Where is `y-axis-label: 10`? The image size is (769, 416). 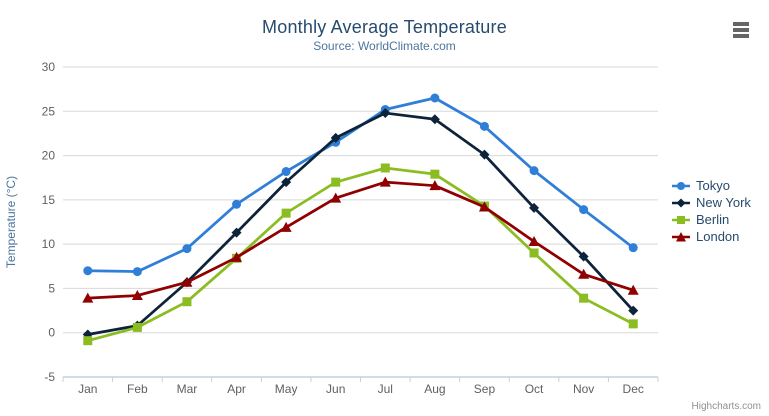
y-axis-label: 10 is located at coordinates (49, 244).